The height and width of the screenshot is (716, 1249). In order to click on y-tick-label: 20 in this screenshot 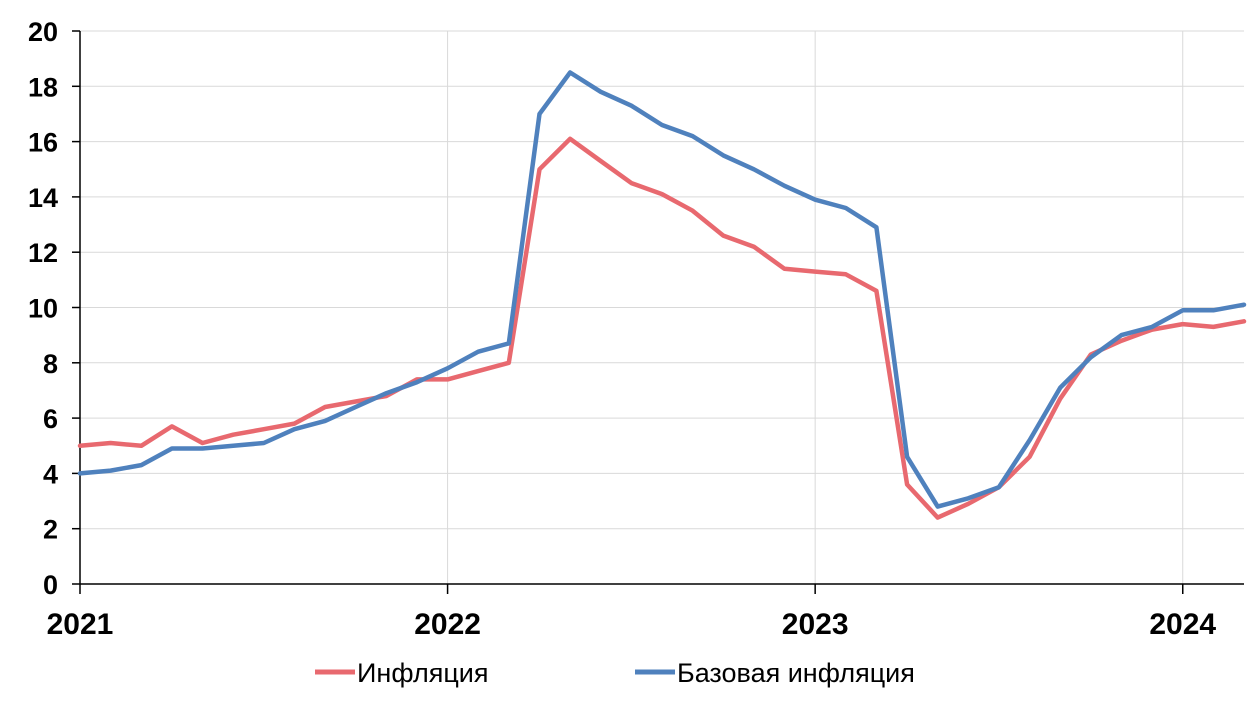, I will do `click(43, 32)`.